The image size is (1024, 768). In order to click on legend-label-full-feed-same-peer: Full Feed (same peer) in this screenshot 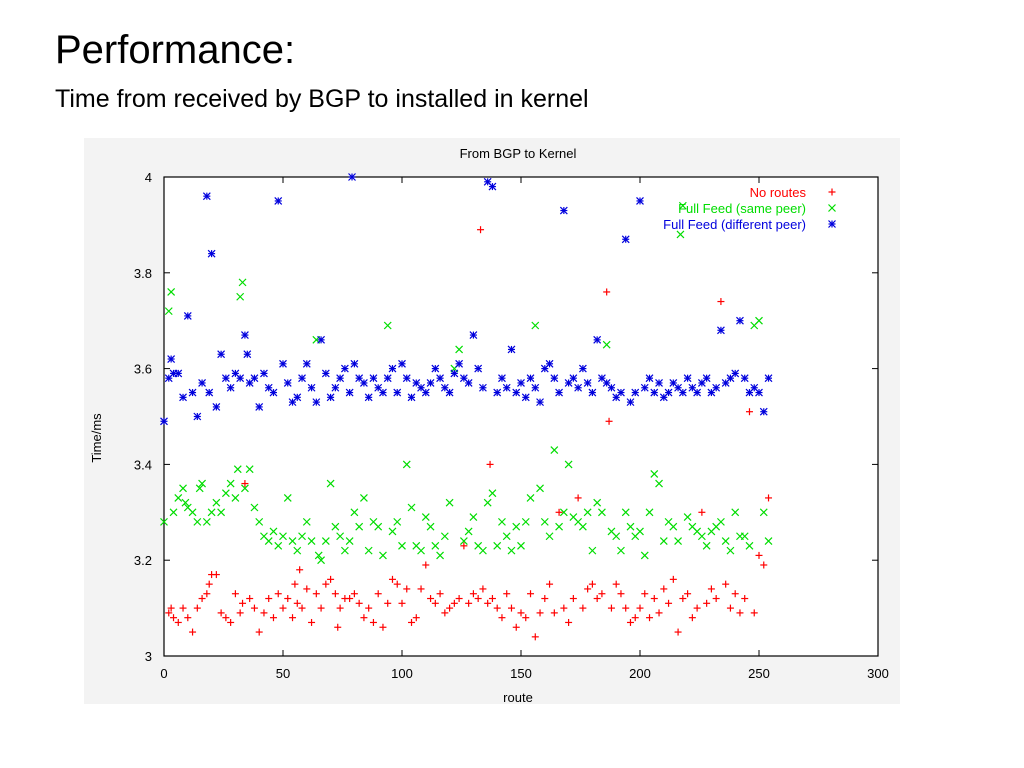, I will do `click(742, 208)`.